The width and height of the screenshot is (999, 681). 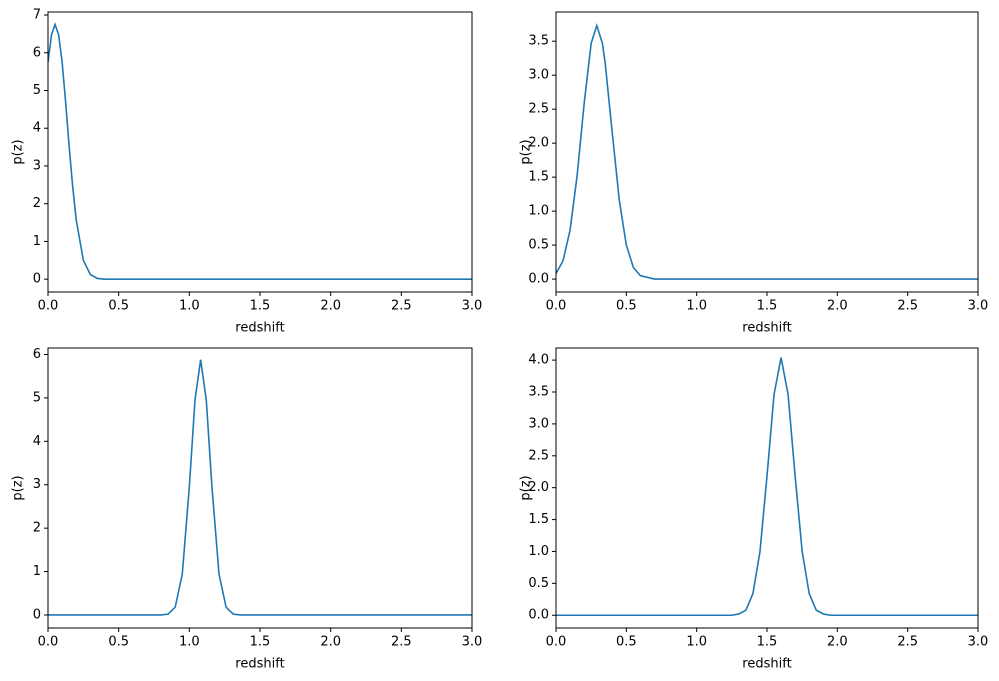 I want to click on y-tick-label: 7, so click(x=37, y=15).